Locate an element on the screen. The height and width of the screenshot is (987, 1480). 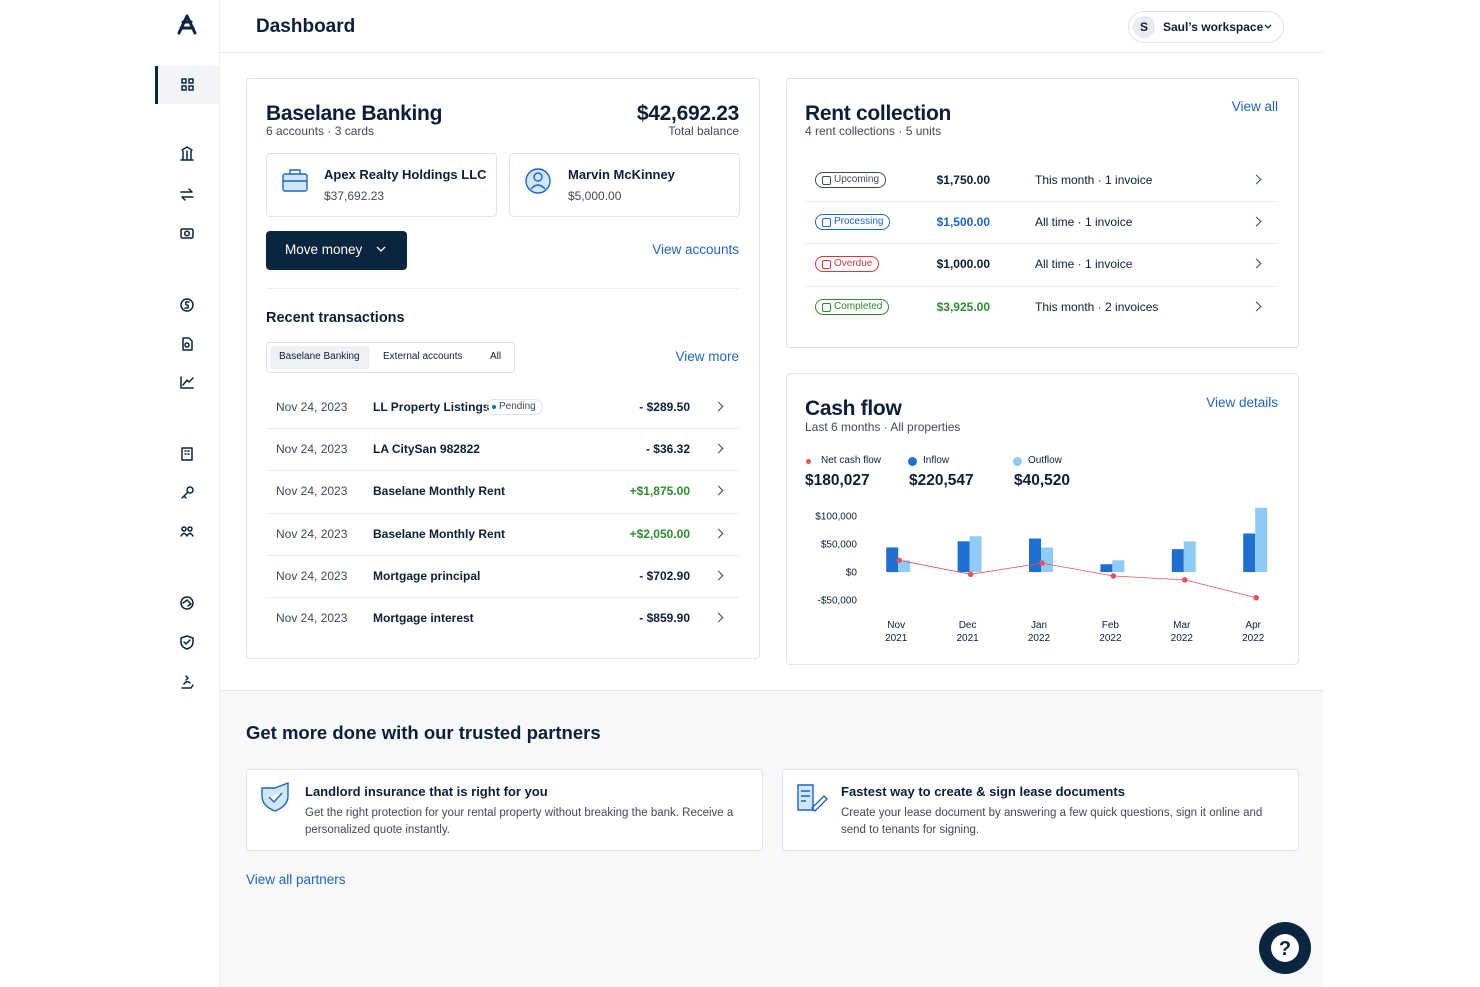
rent-amount: $1,500.00 is located at coordinates (963, 222).